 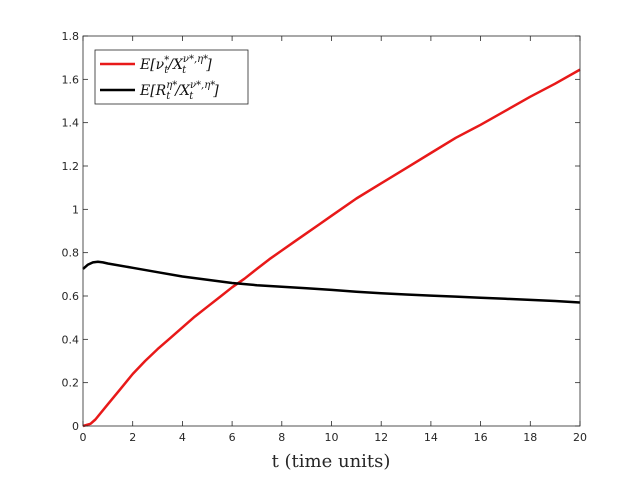 I want to click on y-tick-label: 1, so click(x=75, y=209).